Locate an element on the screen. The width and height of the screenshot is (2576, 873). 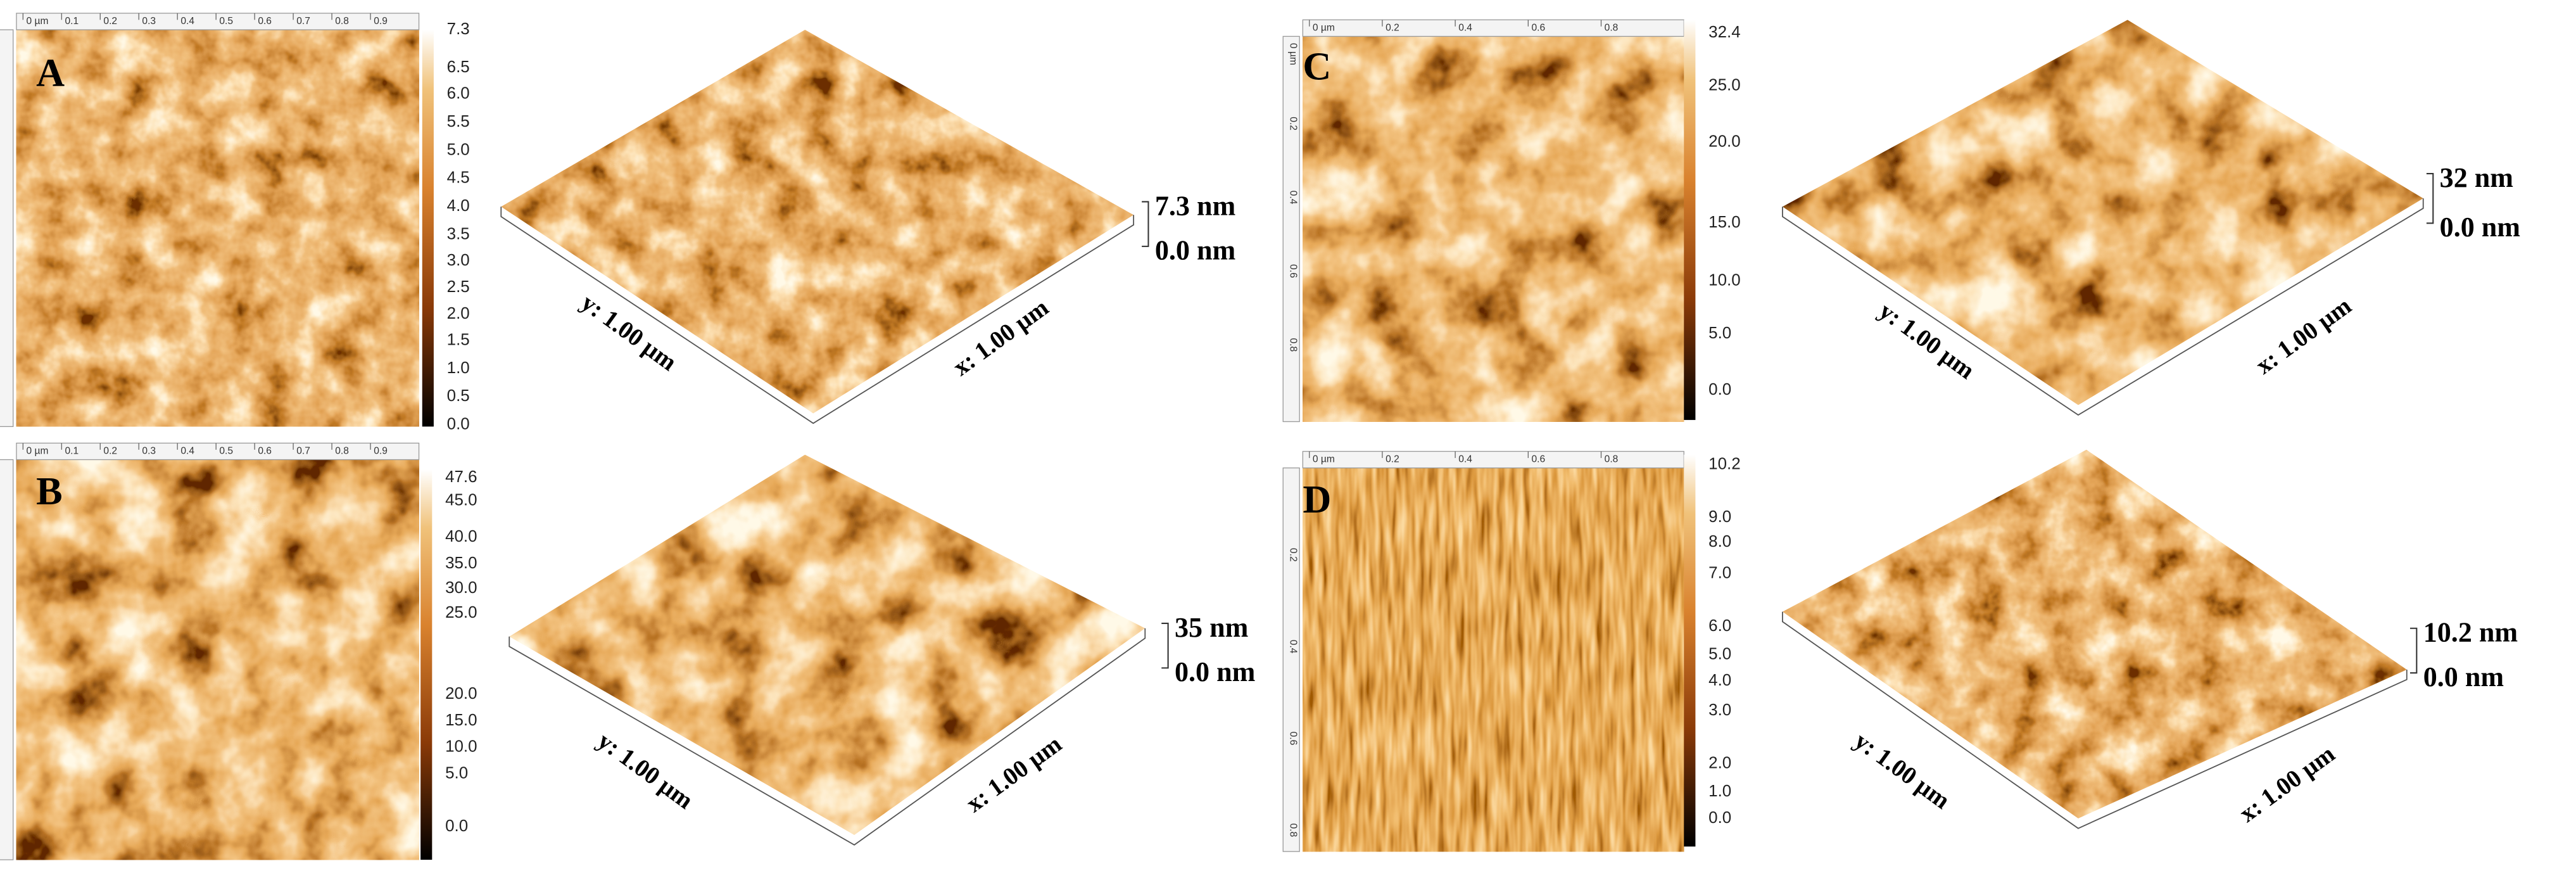
colorbar-label: 10.0 is located at coordinates (1724, 279).